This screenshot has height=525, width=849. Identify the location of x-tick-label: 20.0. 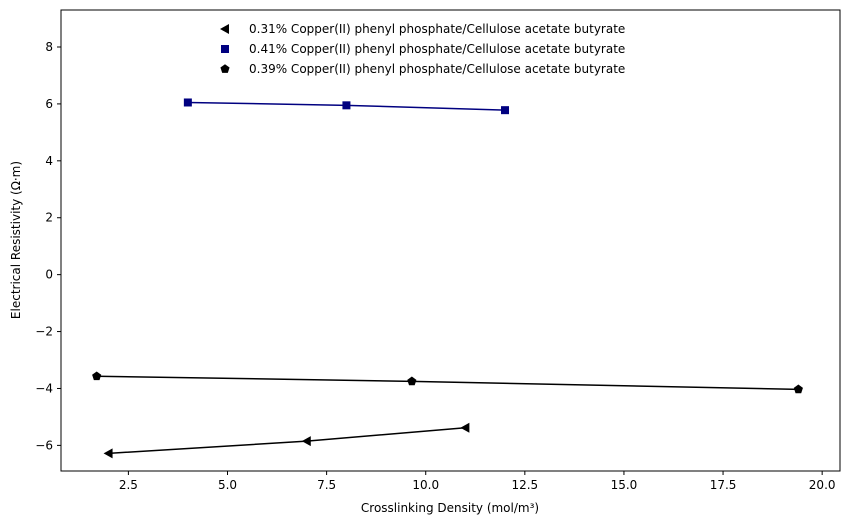
(822, 485).